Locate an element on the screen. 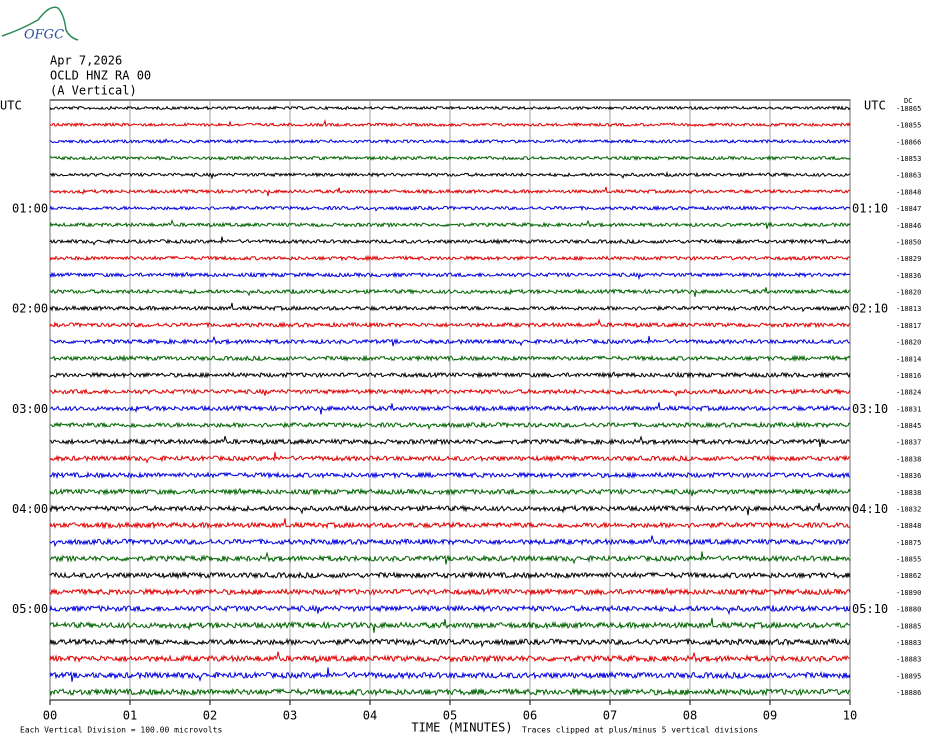 This screenshot has width=930, height=744. row-time-left: 03:00 is located at coordinates (30, 409).